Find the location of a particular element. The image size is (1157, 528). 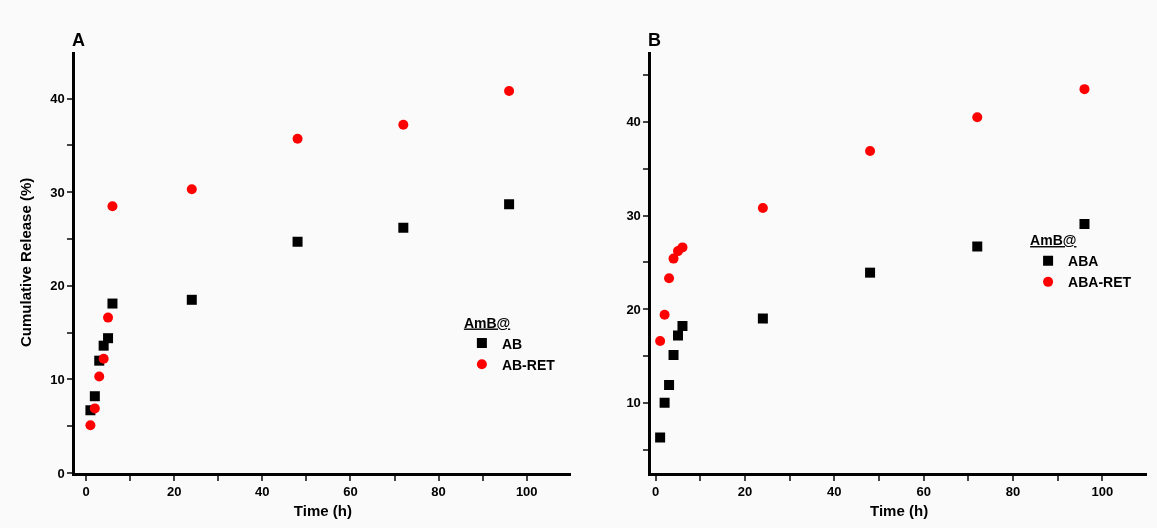

legend-label: ABA is located at coordinates (1083, 261).